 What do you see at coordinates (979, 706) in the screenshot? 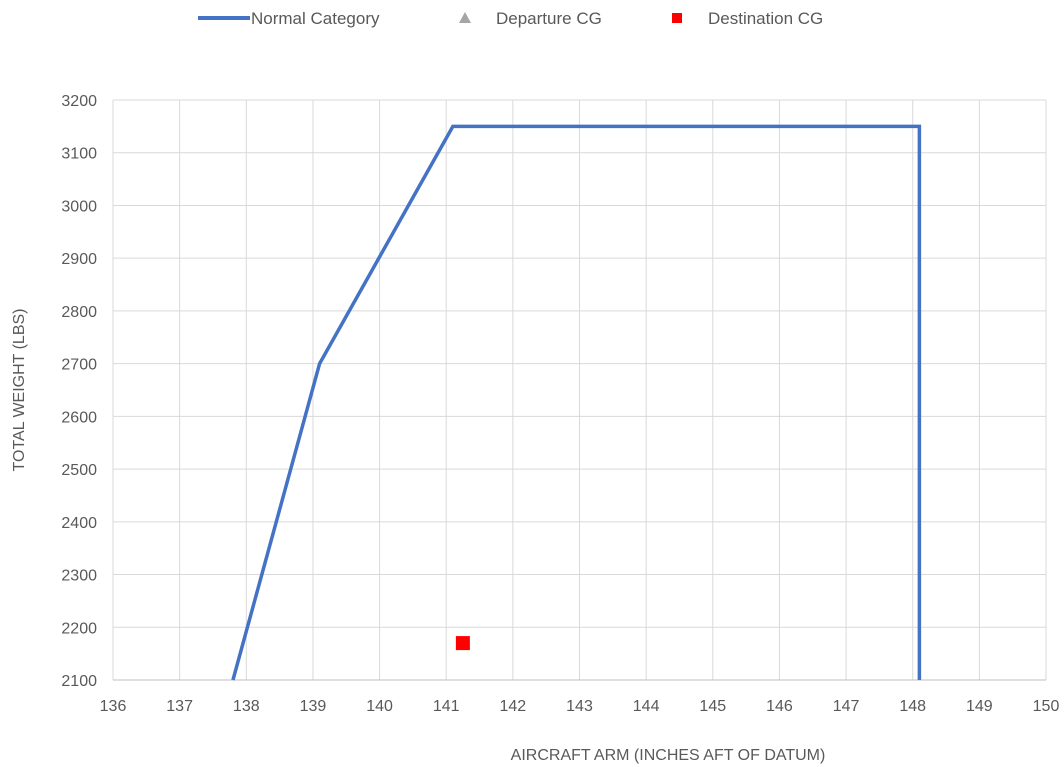
I see `x-tick-label: 149` at bounding box center [979, 706].